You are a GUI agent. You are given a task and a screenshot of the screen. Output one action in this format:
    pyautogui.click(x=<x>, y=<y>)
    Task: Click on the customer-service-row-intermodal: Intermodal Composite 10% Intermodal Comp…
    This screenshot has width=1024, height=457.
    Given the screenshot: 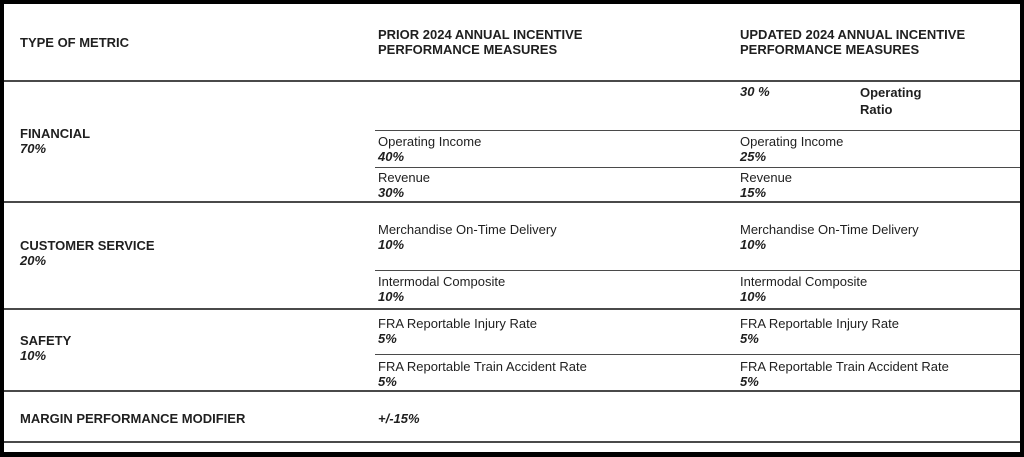 What is the action you would take?
    pyautogui.click(x=697, y=288)
    